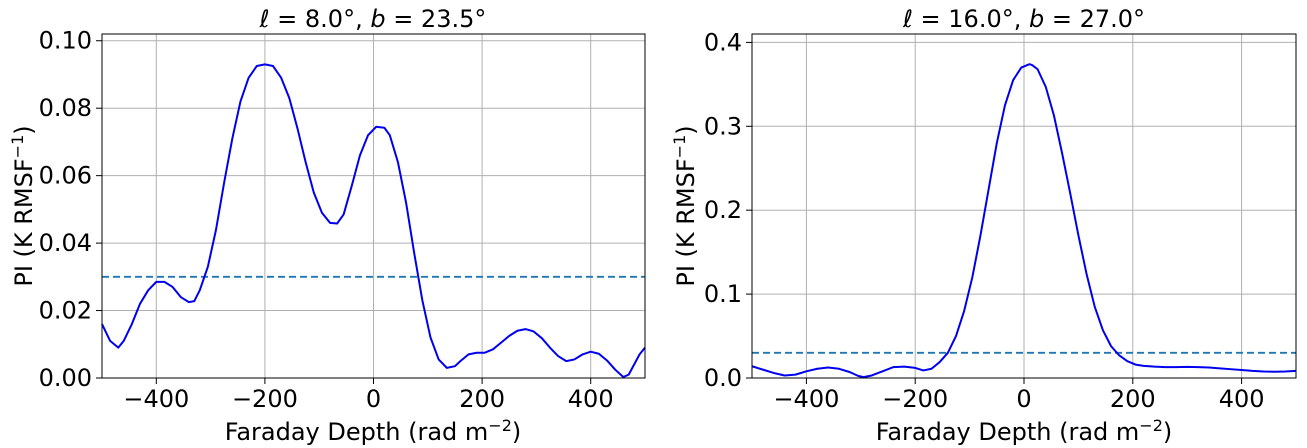 This screenshot has width=1307, height=448. Describe the element at coordinates (723, 378) in the screenshot. I see `right-y-tick-label: 0.0` at that location.